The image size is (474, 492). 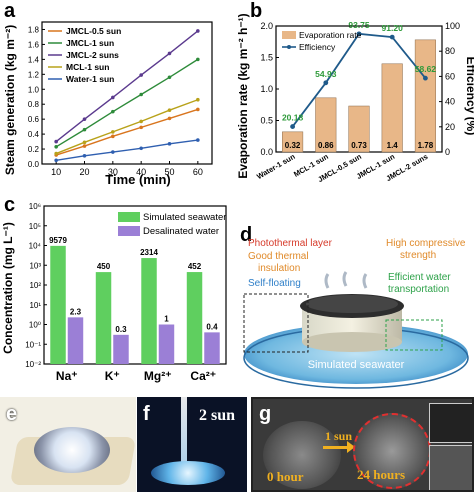 I want to click on bar-value-label: 2.3, so click(x=76, y=311).